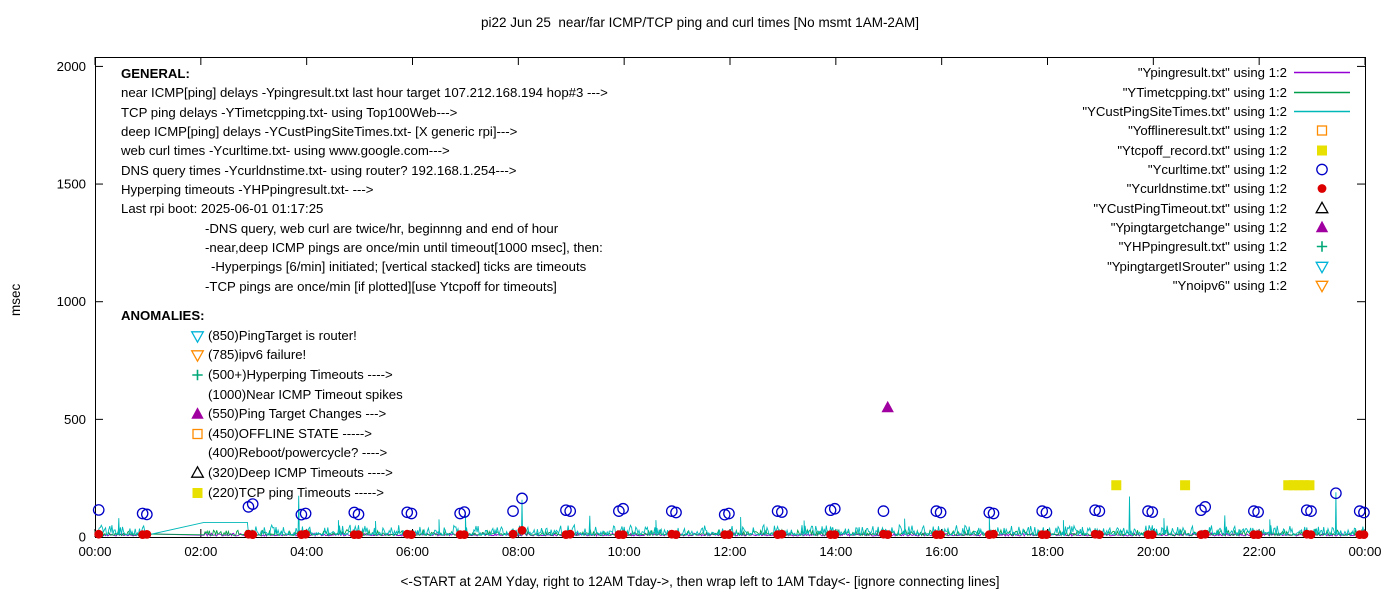 This screenshot has height=600, width=1400. Describe the element at coordinates (71, 301) in the screenshot. I see `y-tick-label: 1000` at that location.